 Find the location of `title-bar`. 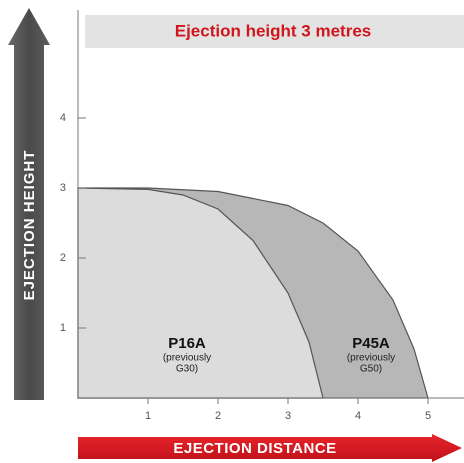

title-bar is located at coordinates (274, 31).